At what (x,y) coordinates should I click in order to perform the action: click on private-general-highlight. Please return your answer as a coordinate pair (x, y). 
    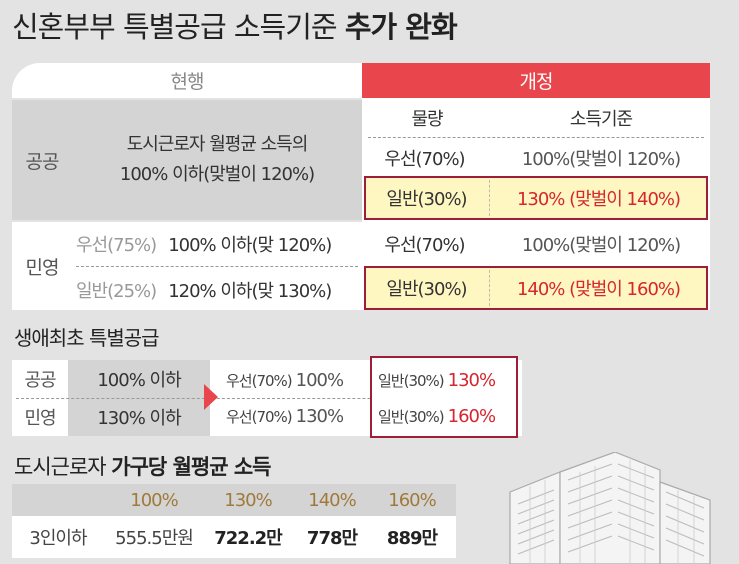
    Looking at the image, I should click on (536, 288).